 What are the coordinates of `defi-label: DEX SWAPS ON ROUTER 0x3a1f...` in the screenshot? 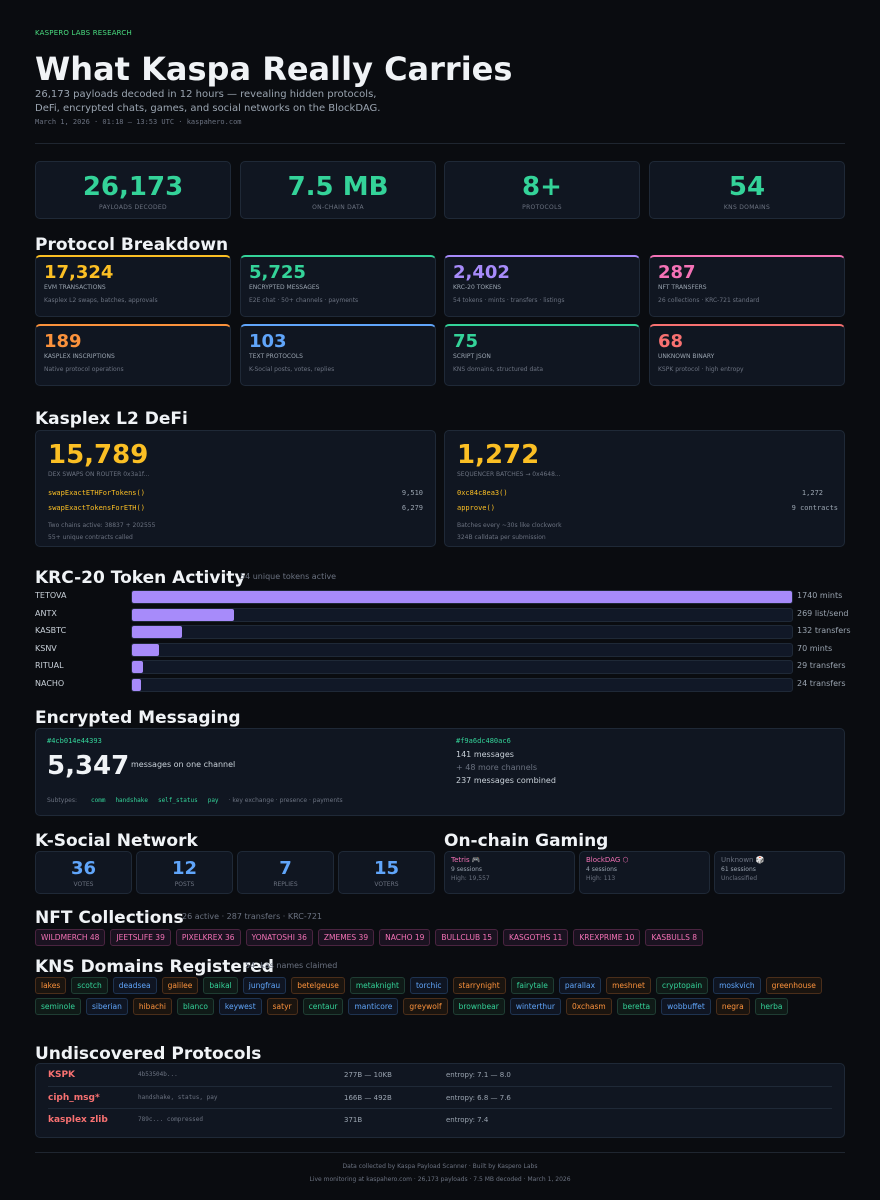 It's located at (99, 474).